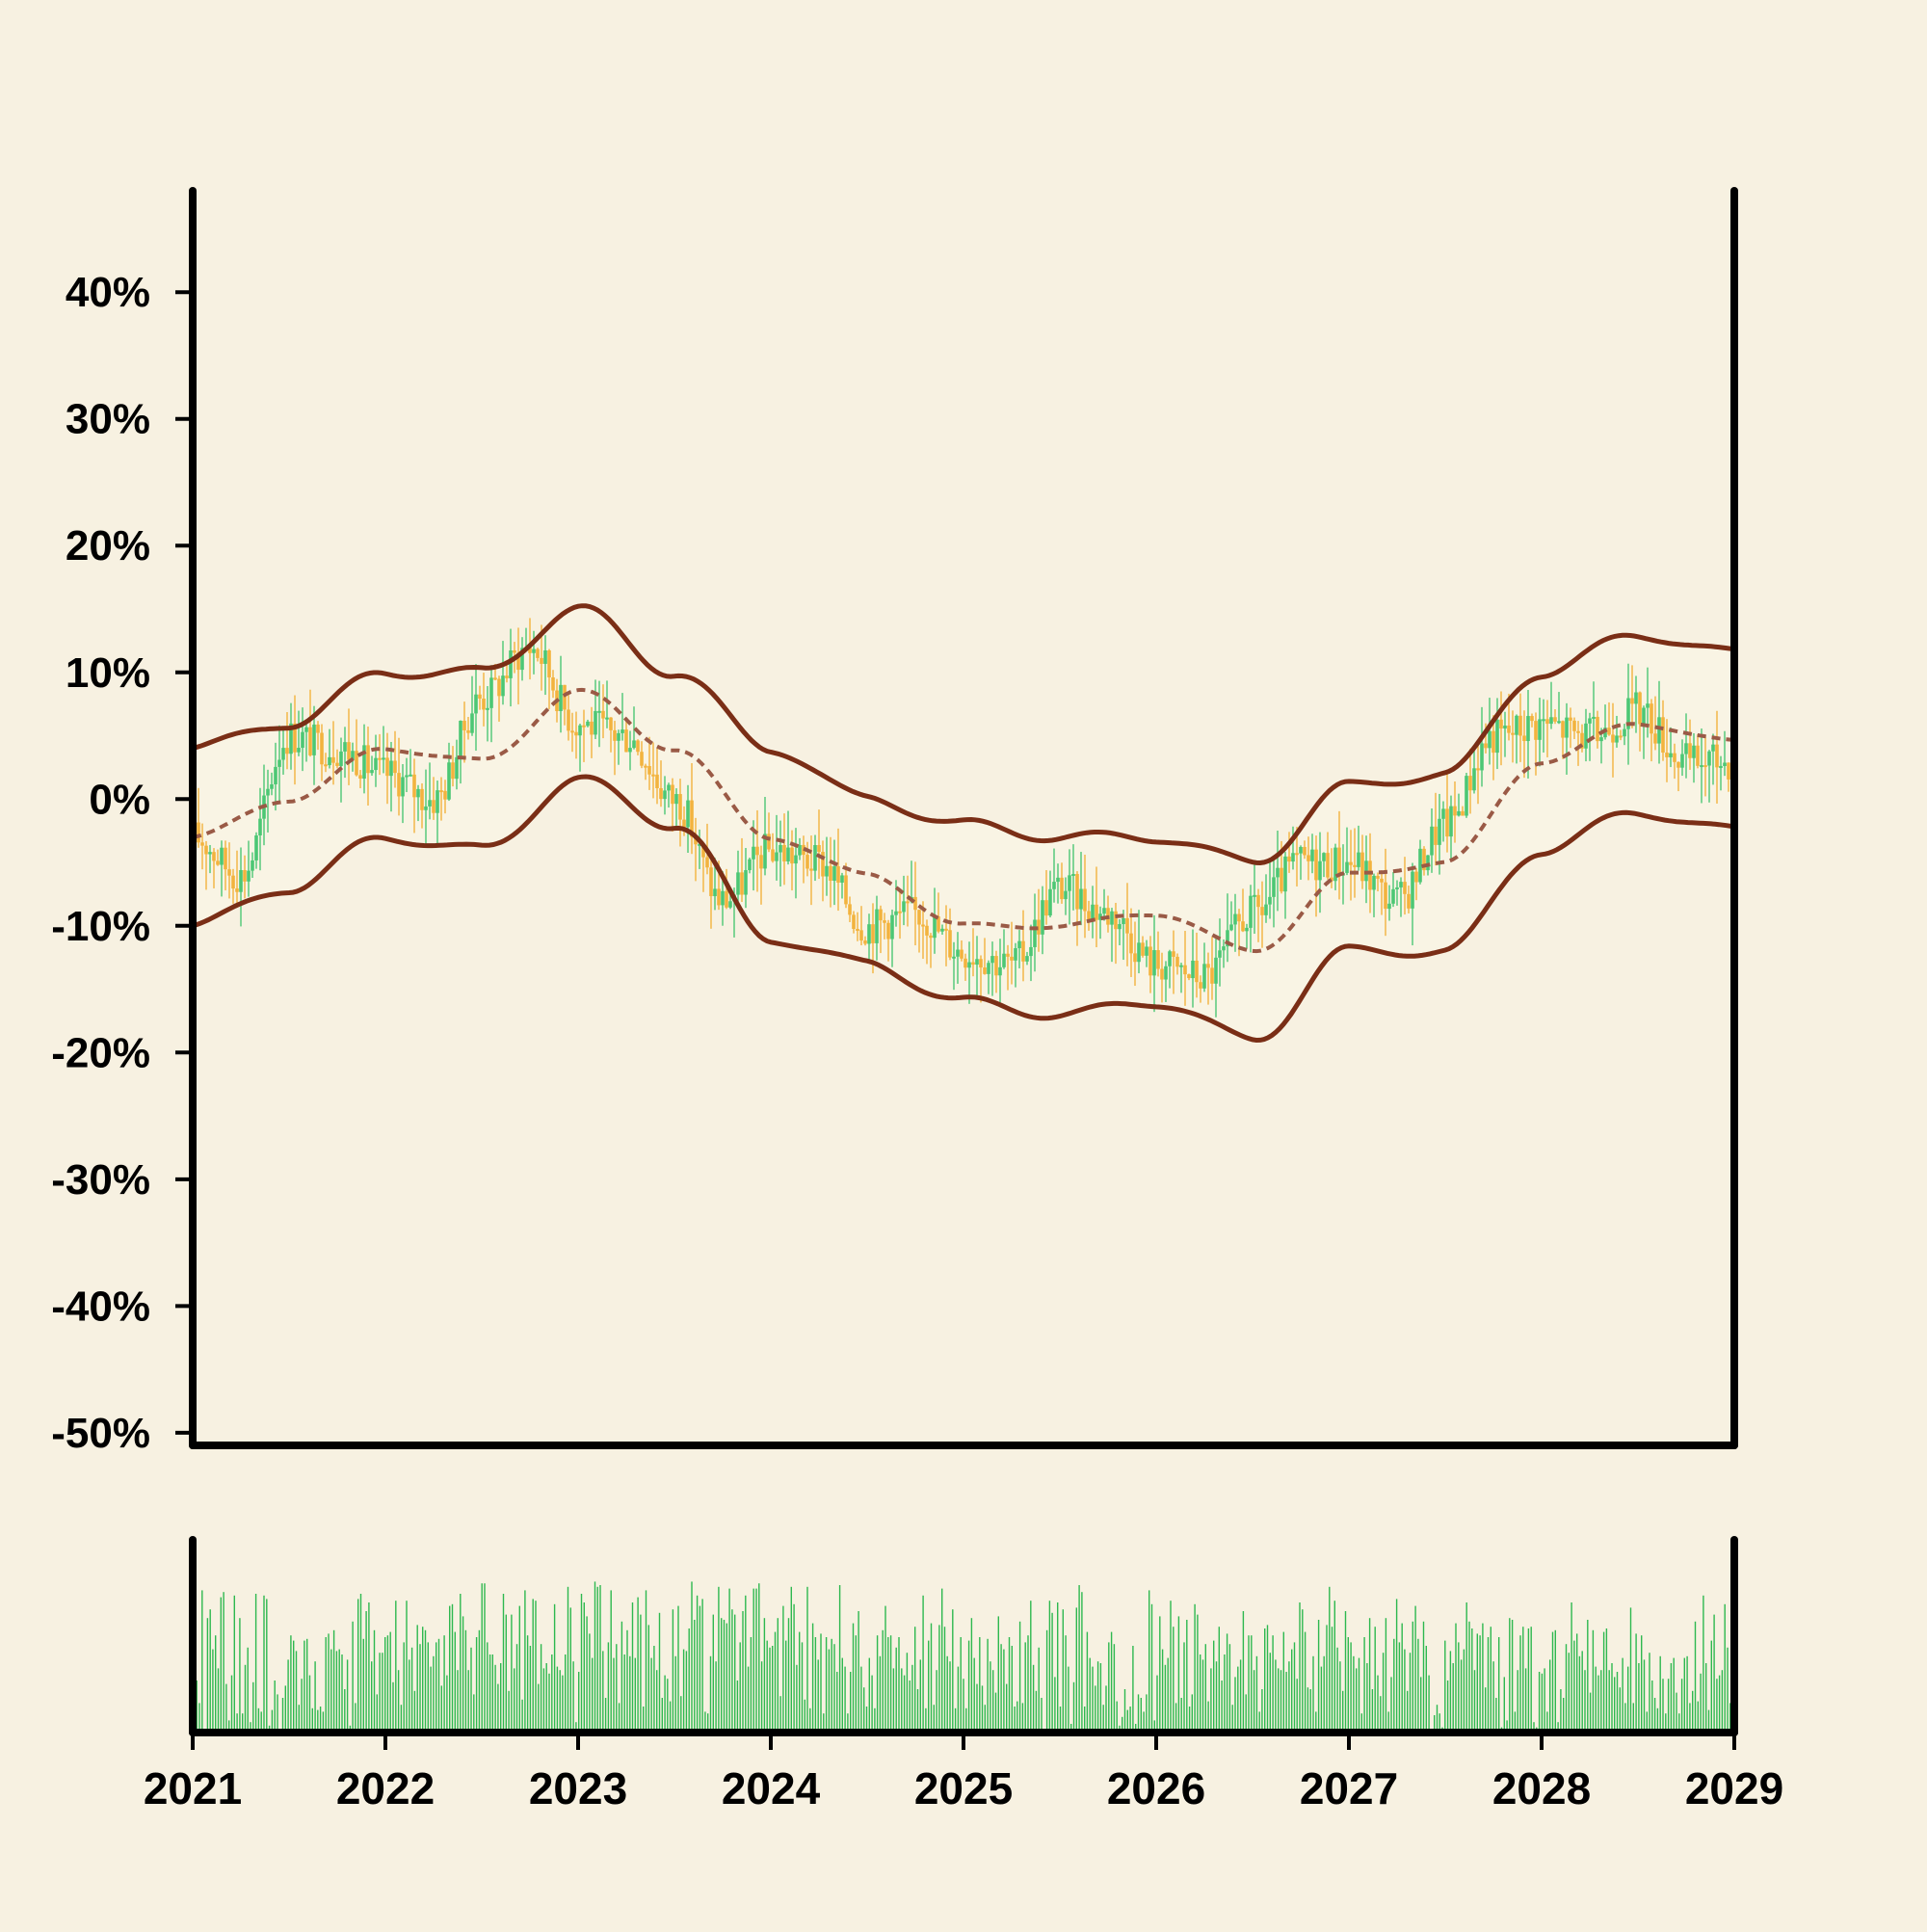 The image size is (1927, 1932). What do you see at coordinates (772, 1788) in the screenshot?
I see `x-tick-label: 2024` at bounding box center [772, 1788].